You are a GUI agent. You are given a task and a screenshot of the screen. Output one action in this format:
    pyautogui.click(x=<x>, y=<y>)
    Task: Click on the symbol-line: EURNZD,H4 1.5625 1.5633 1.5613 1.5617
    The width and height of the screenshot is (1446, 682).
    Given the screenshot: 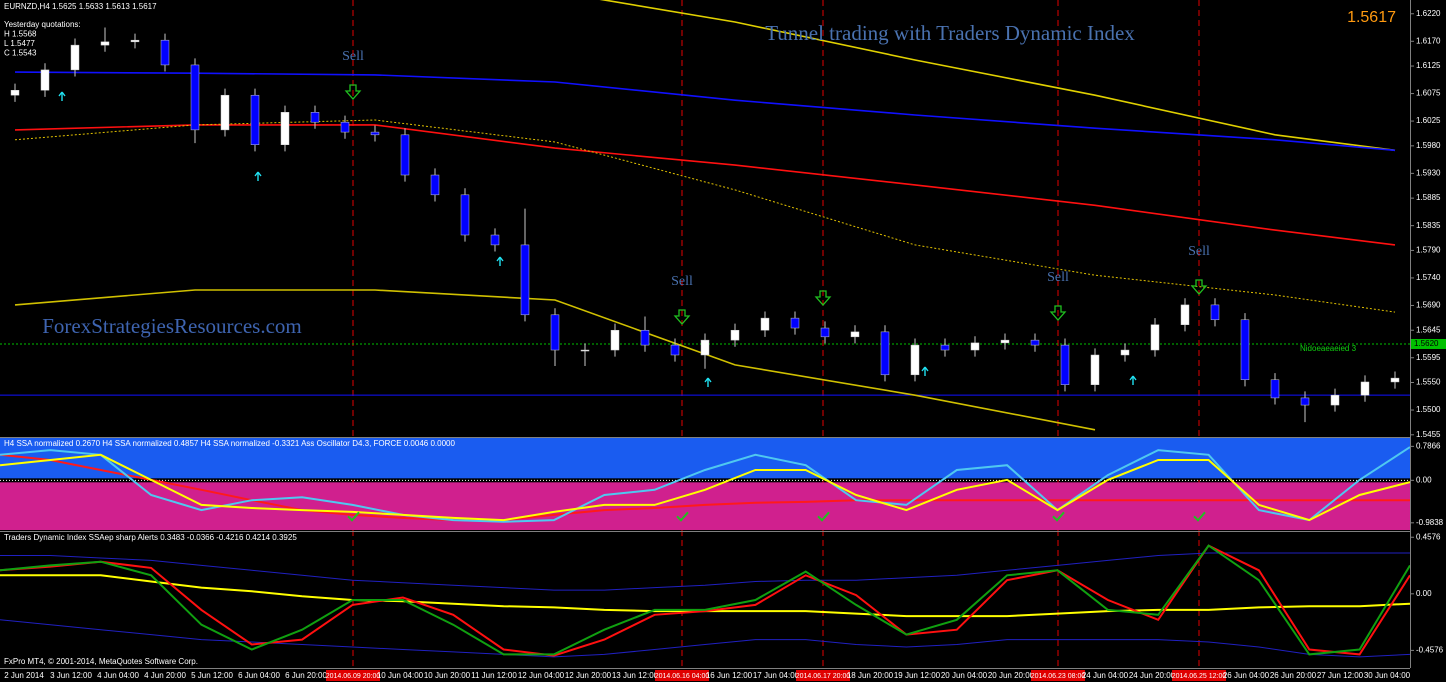 What is the action you would take?
    pyautogui.click(x=80, y=6)
    